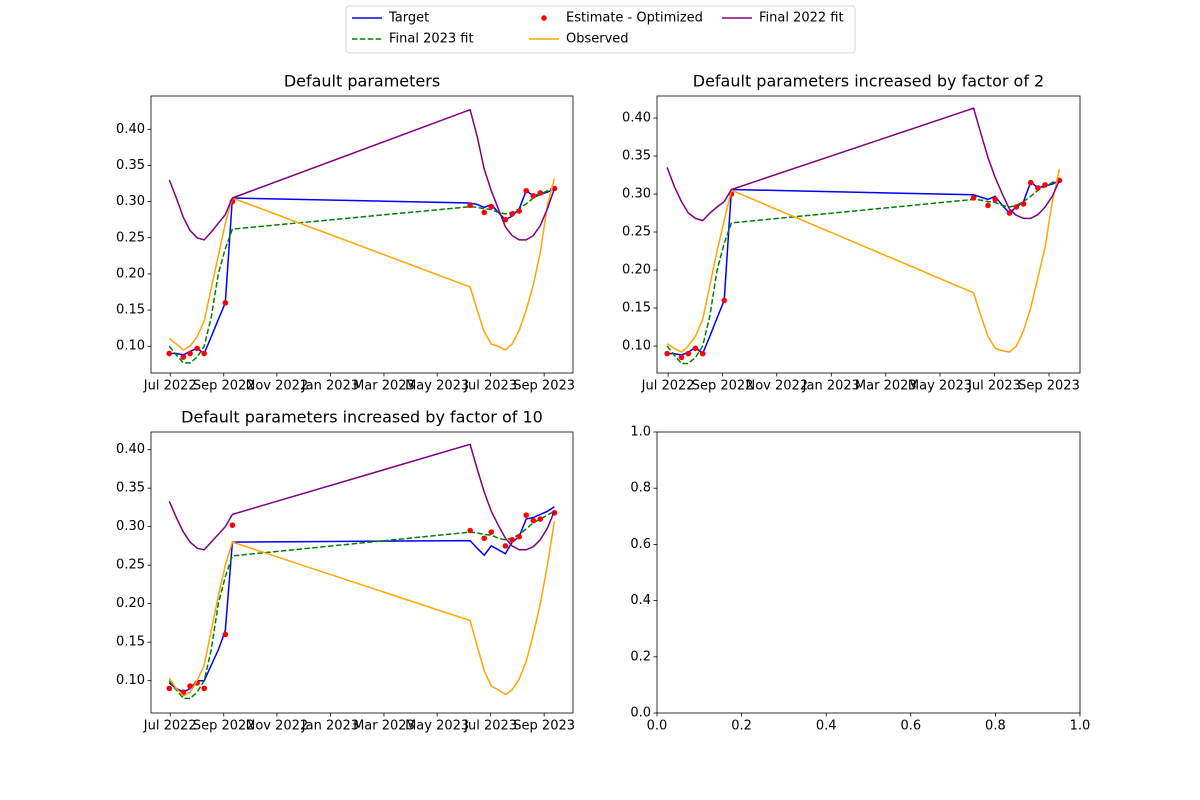 The width and height of the screenshot is (1200, 800). Describe the element at coordinates (657, 726) in the screenshot. I see `x-tick-label: 0.0` at that location.